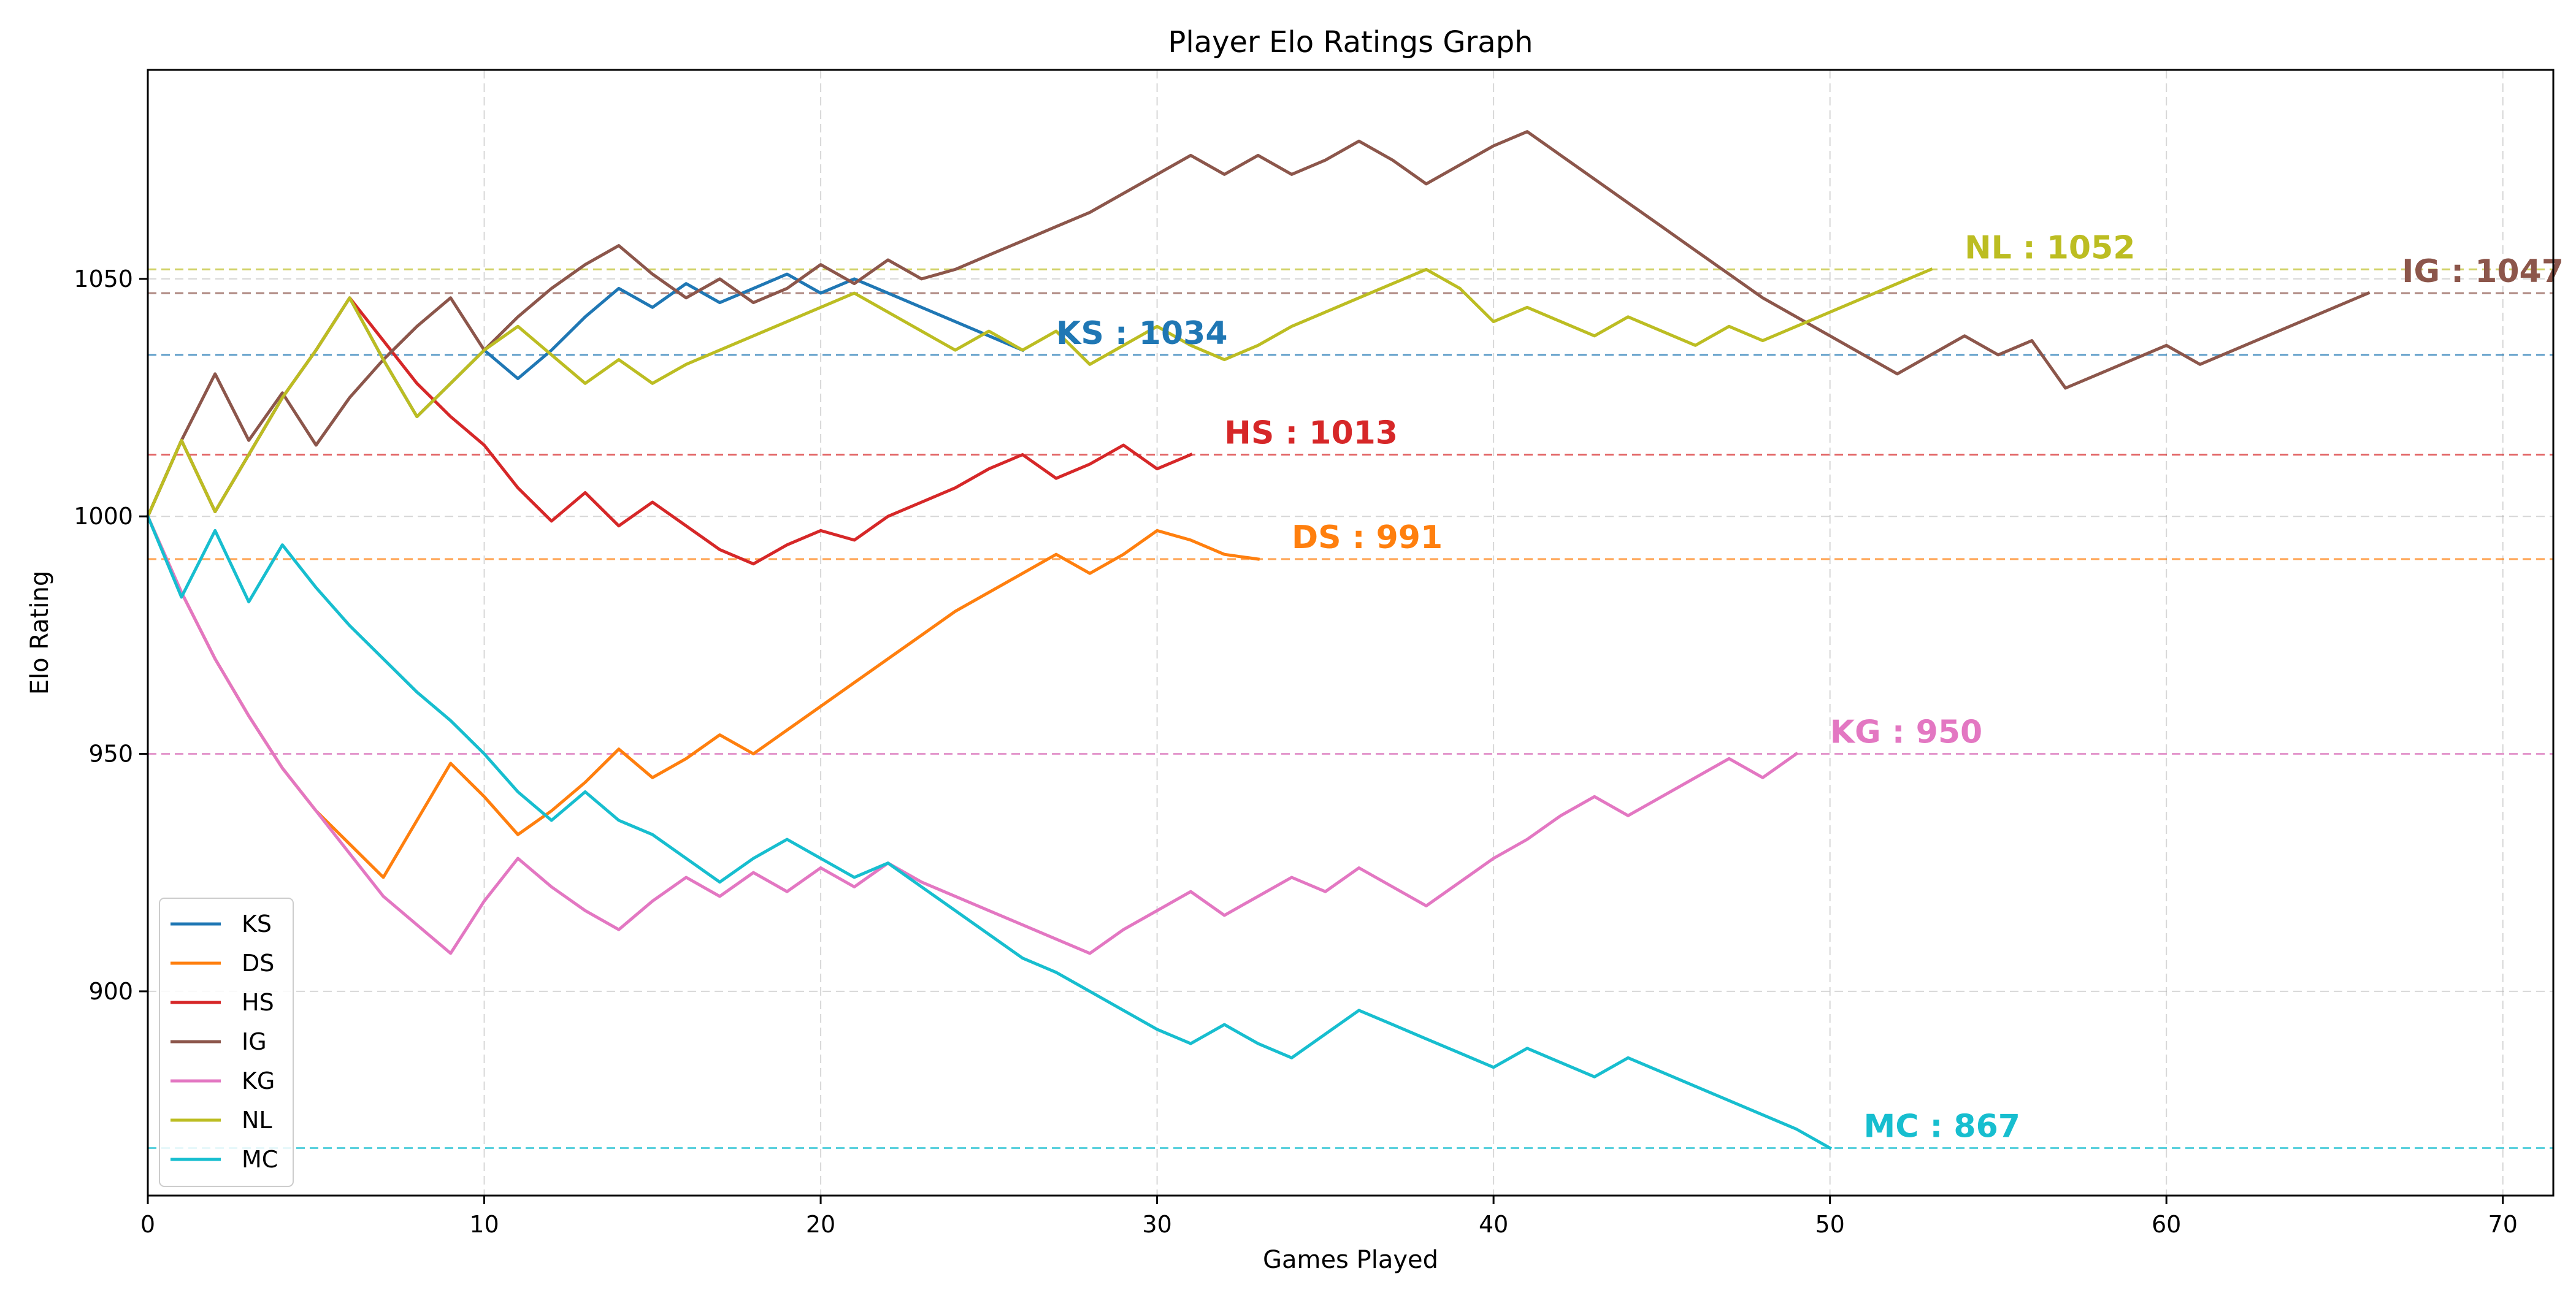 The width and height of the screenshot is (2576, 1290). Describe the element at coordinates (2483, 271) in the screenshot. I see `final-rating-label-ig: IG : 1047` at that location.